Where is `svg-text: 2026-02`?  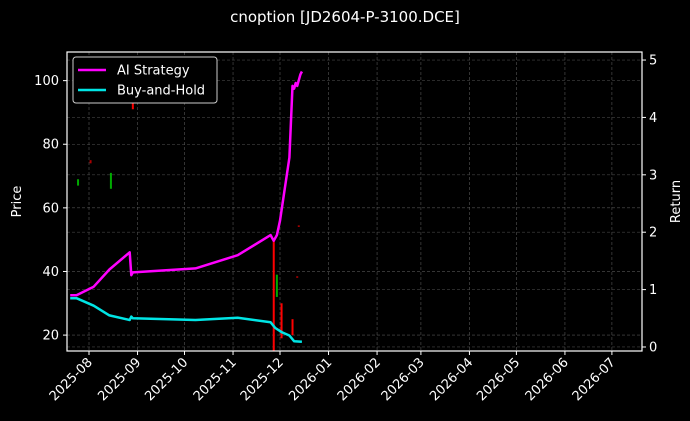 svg-text: 2026-02 is located at coordinates (359, 379).